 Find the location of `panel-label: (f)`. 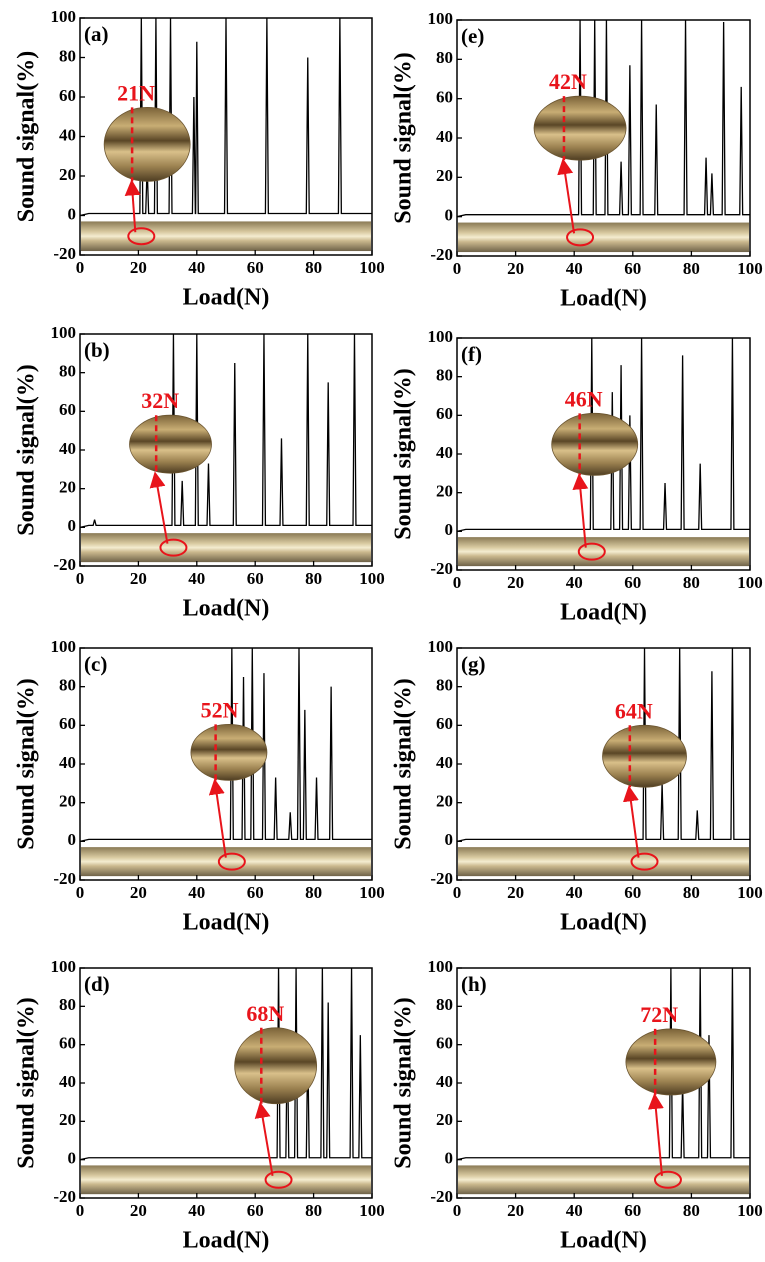

panel-label: (f) is located at coordinates (471, 354).